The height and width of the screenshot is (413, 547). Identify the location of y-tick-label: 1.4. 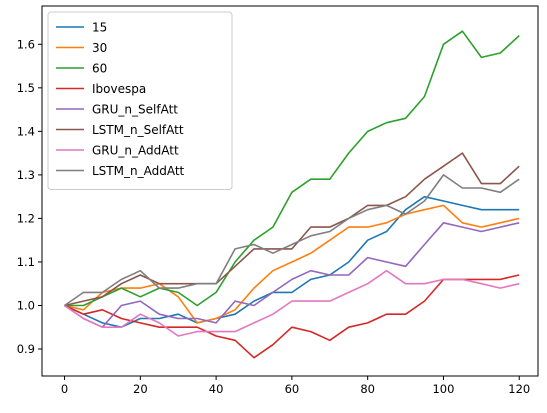
(26, 131).